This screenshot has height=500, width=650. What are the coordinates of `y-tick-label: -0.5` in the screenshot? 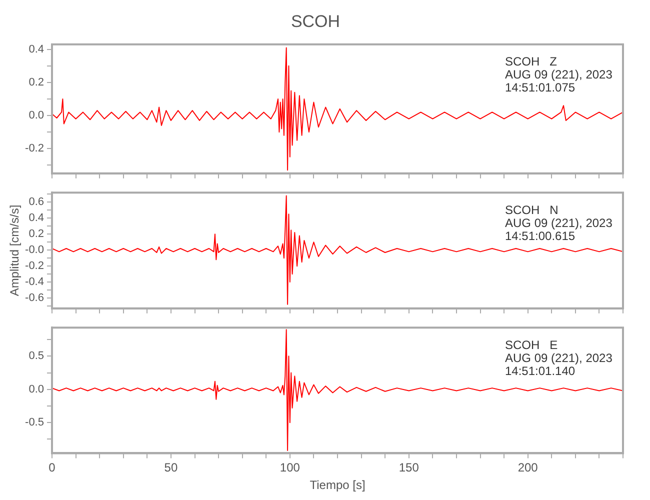 It's located at (34, 422).